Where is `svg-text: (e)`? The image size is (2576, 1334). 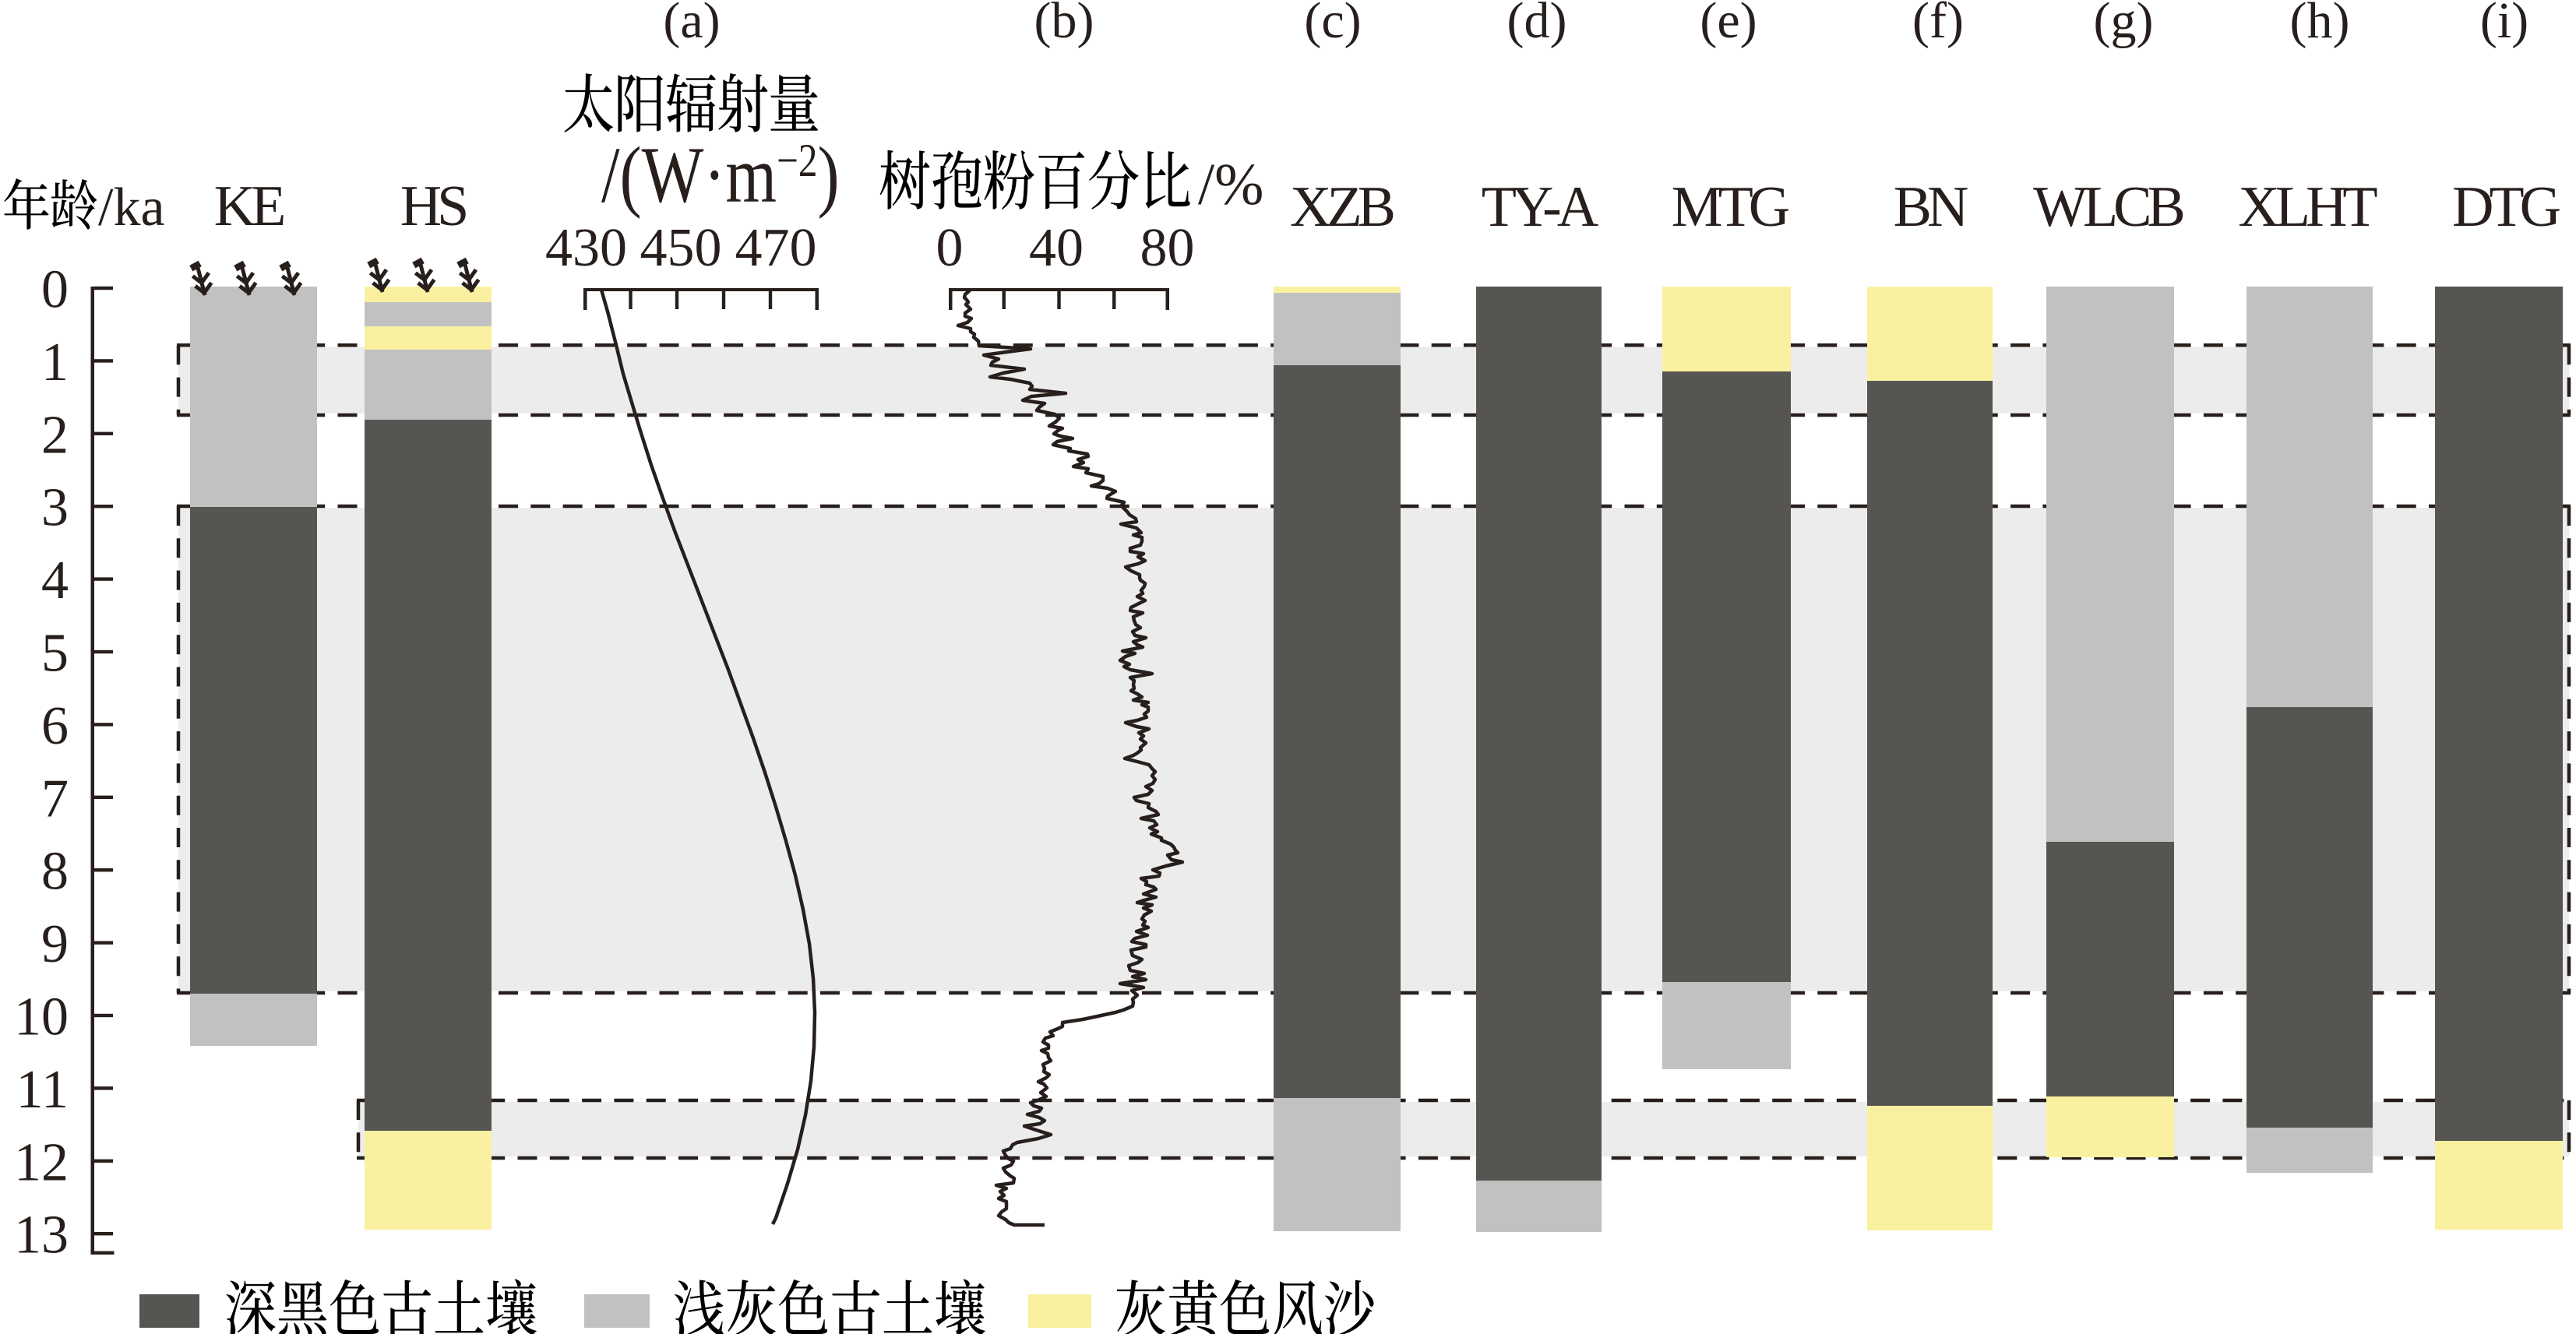
svg-text: (e) is located at coordinates (1729, 24).